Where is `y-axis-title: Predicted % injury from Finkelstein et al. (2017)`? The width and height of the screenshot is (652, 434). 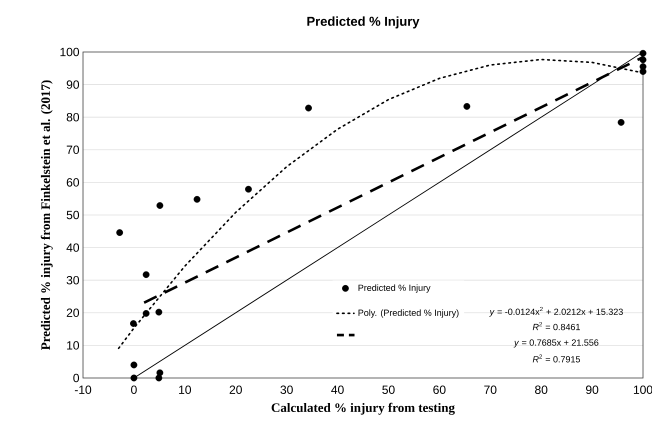
y-axis-title: Predicted % injury from Finkelstein et al. (2017) is located at coordinates (46, 215).